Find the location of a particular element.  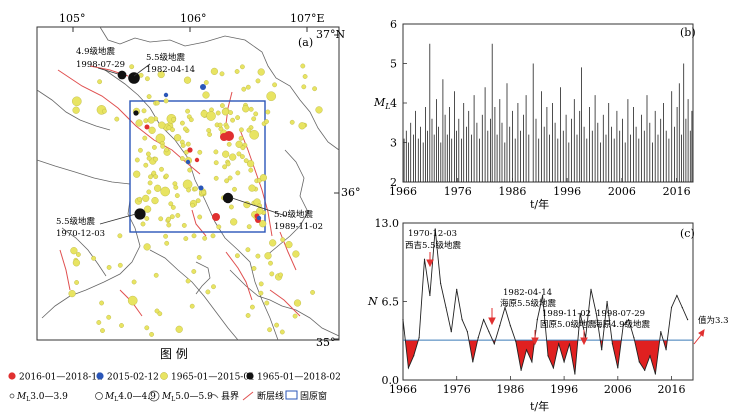

n-below-threshold-area is located at coordinates (412, 354).